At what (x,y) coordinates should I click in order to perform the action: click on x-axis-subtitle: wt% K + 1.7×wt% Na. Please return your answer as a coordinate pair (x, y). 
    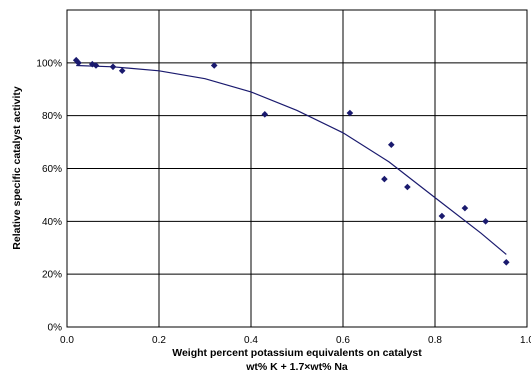
    Looking at the image, I should click on (296, 367).